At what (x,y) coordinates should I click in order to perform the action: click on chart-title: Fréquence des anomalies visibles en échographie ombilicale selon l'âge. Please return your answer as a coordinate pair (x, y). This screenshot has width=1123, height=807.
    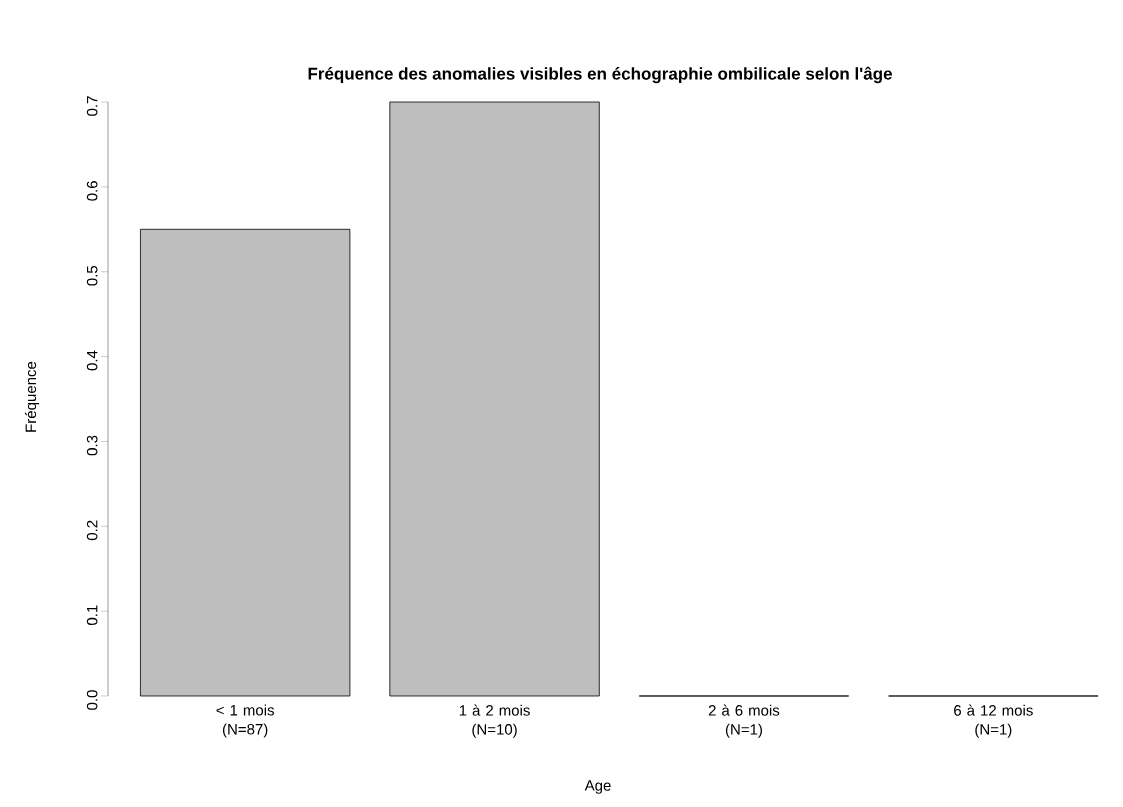
    Looking at the image, I should click on (600, 75).